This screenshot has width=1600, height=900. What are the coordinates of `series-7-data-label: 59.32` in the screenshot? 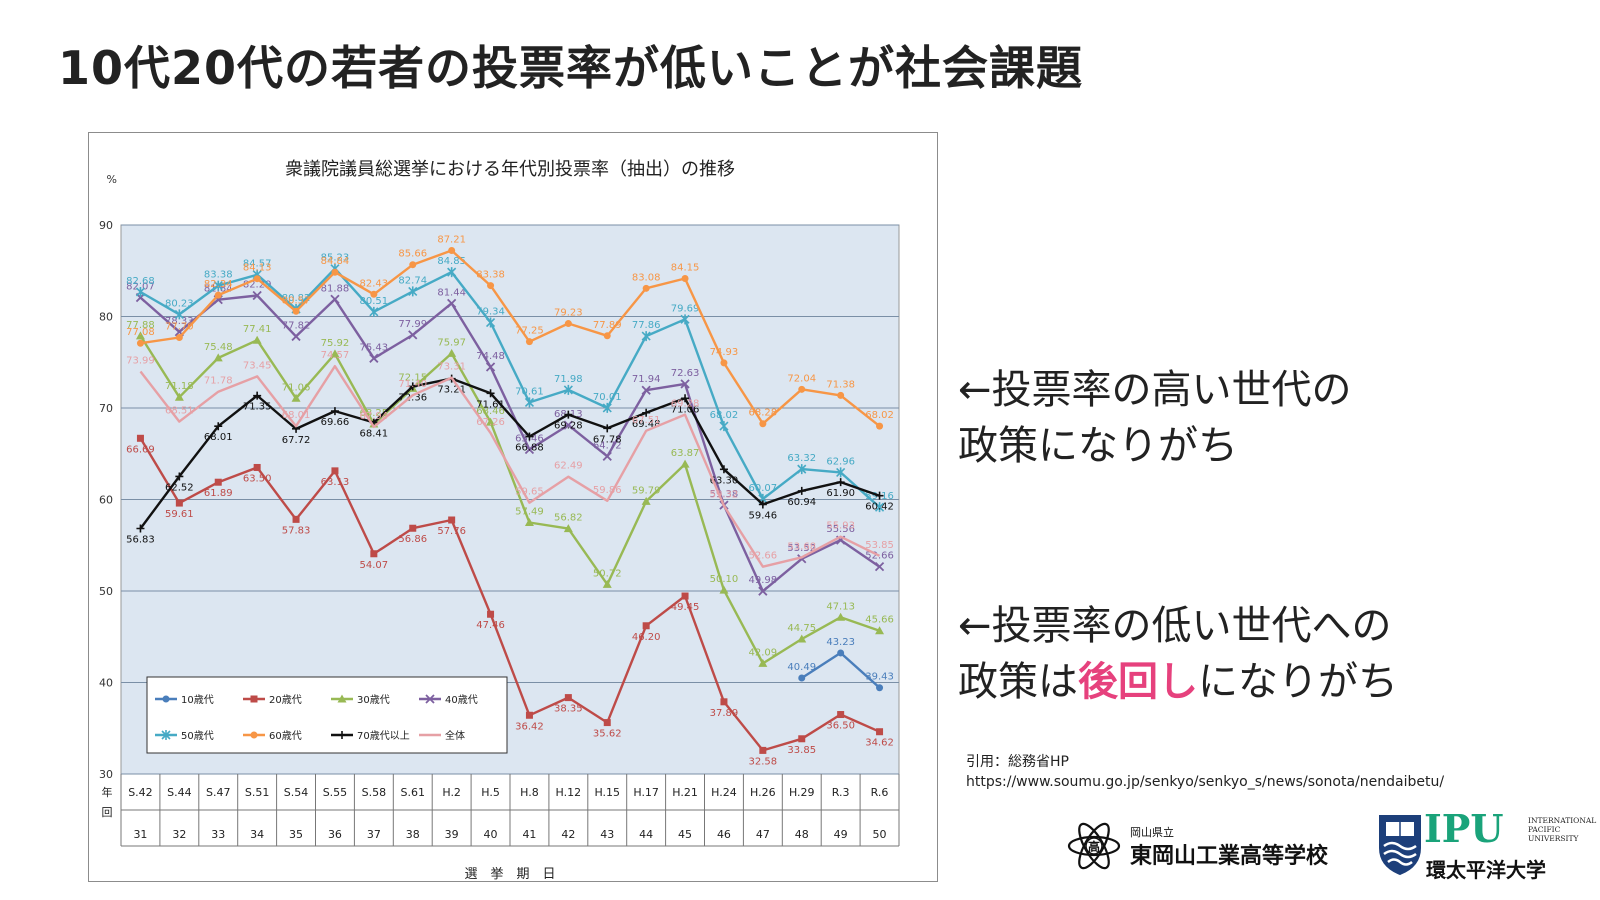 It's located at (724, 495).